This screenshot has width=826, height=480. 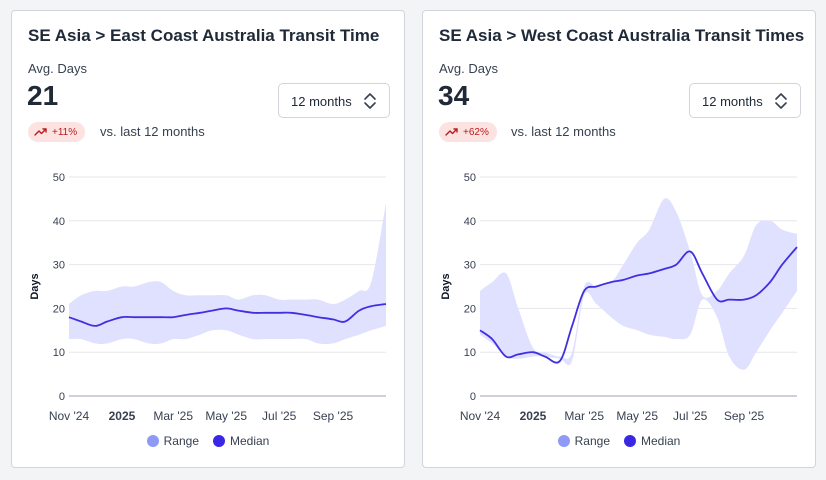 What do you see at coordinates (43, 95) in the screenshot?
I see `metric-value: 21` at bounding box center [43, 95].